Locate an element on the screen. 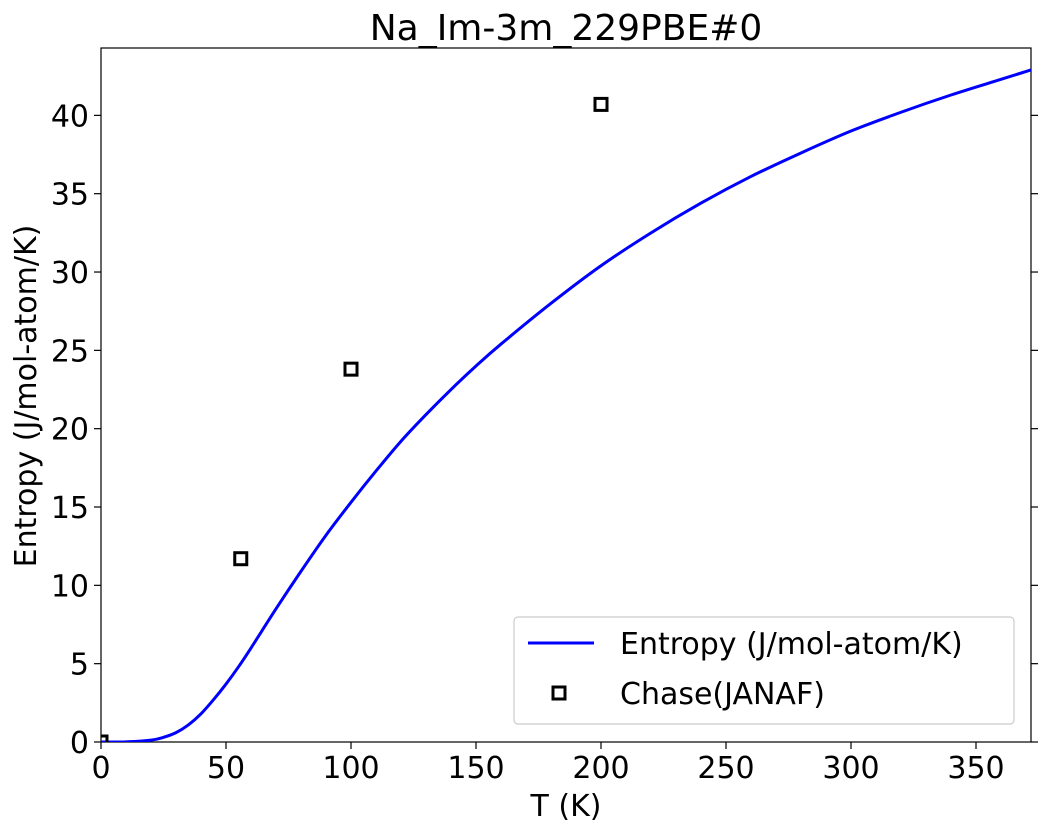 The height and width of the screenshot is (833, 1044). x-tick-label: 50 is located at coordinates (226, 768).